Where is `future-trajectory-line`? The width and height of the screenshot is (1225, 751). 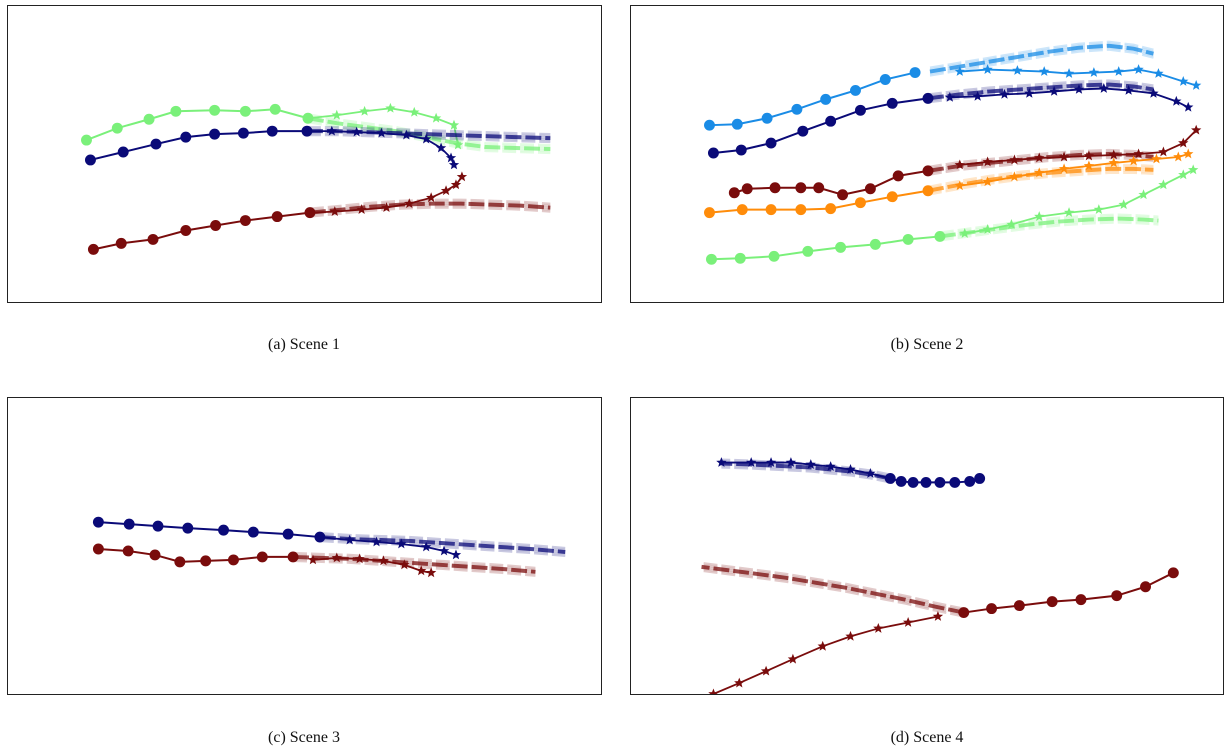 future-trajectory-line is located at coordinates (826, 654).